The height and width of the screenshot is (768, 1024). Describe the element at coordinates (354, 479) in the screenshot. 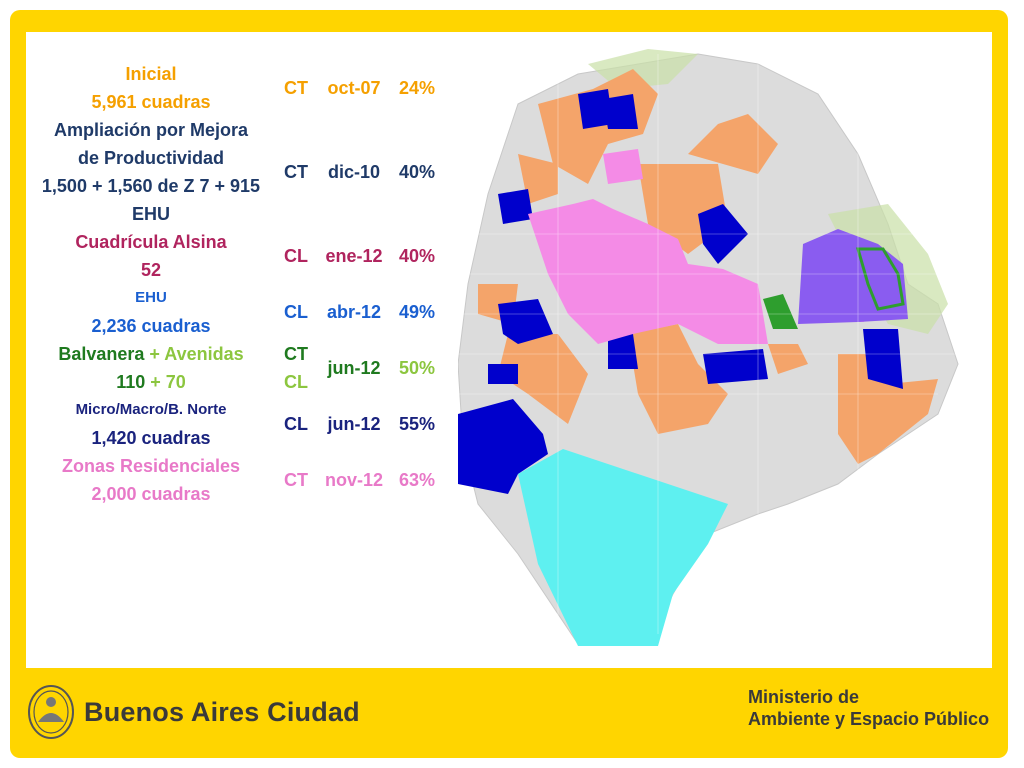

I see `row-date: nov-12` at that location.